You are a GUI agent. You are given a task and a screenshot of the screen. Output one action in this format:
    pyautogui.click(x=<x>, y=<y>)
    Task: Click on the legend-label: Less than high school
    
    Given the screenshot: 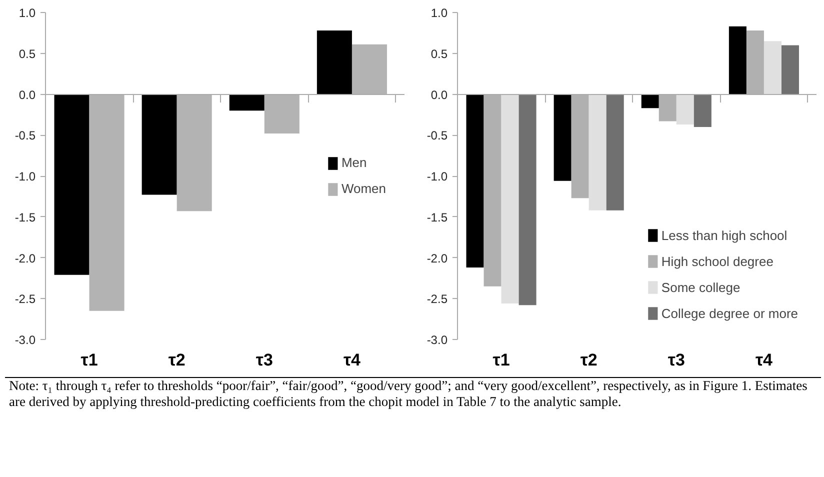 What is the action you would take?
    pyautogui.click(x=724, y=235)
    